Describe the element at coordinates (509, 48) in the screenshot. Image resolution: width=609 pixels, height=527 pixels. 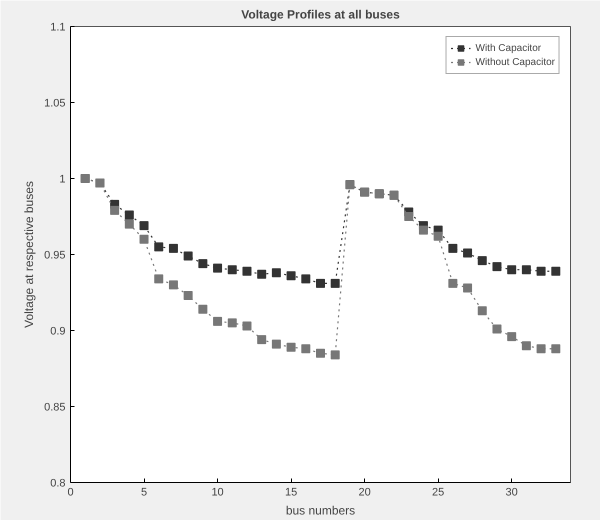
I see `legend-label: With Capacitor` at that location.